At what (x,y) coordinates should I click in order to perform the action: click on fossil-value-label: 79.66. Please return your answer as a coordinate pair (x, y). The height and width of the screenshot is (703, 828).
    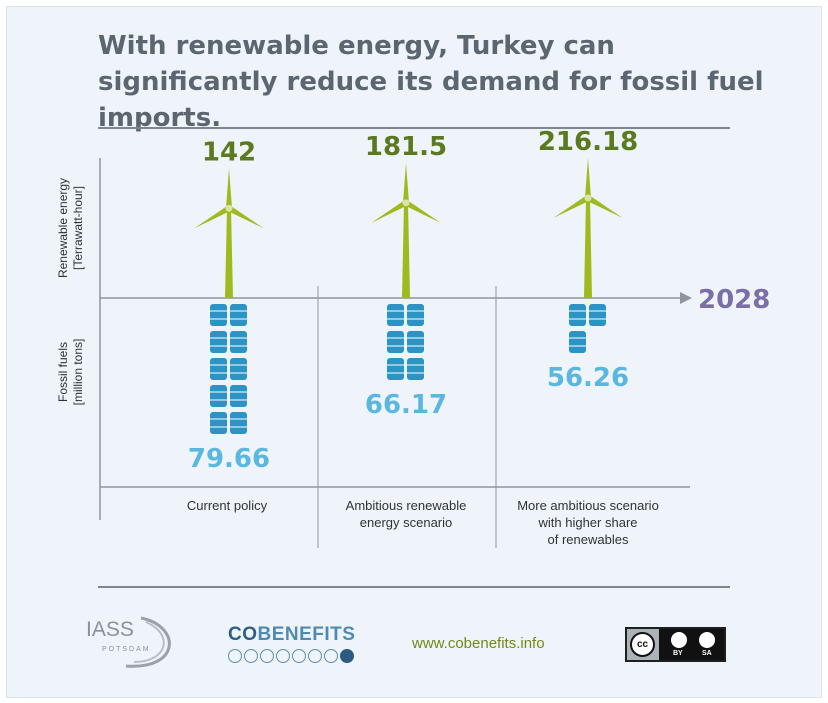
    Looking at the image, I should click on (229, 459).